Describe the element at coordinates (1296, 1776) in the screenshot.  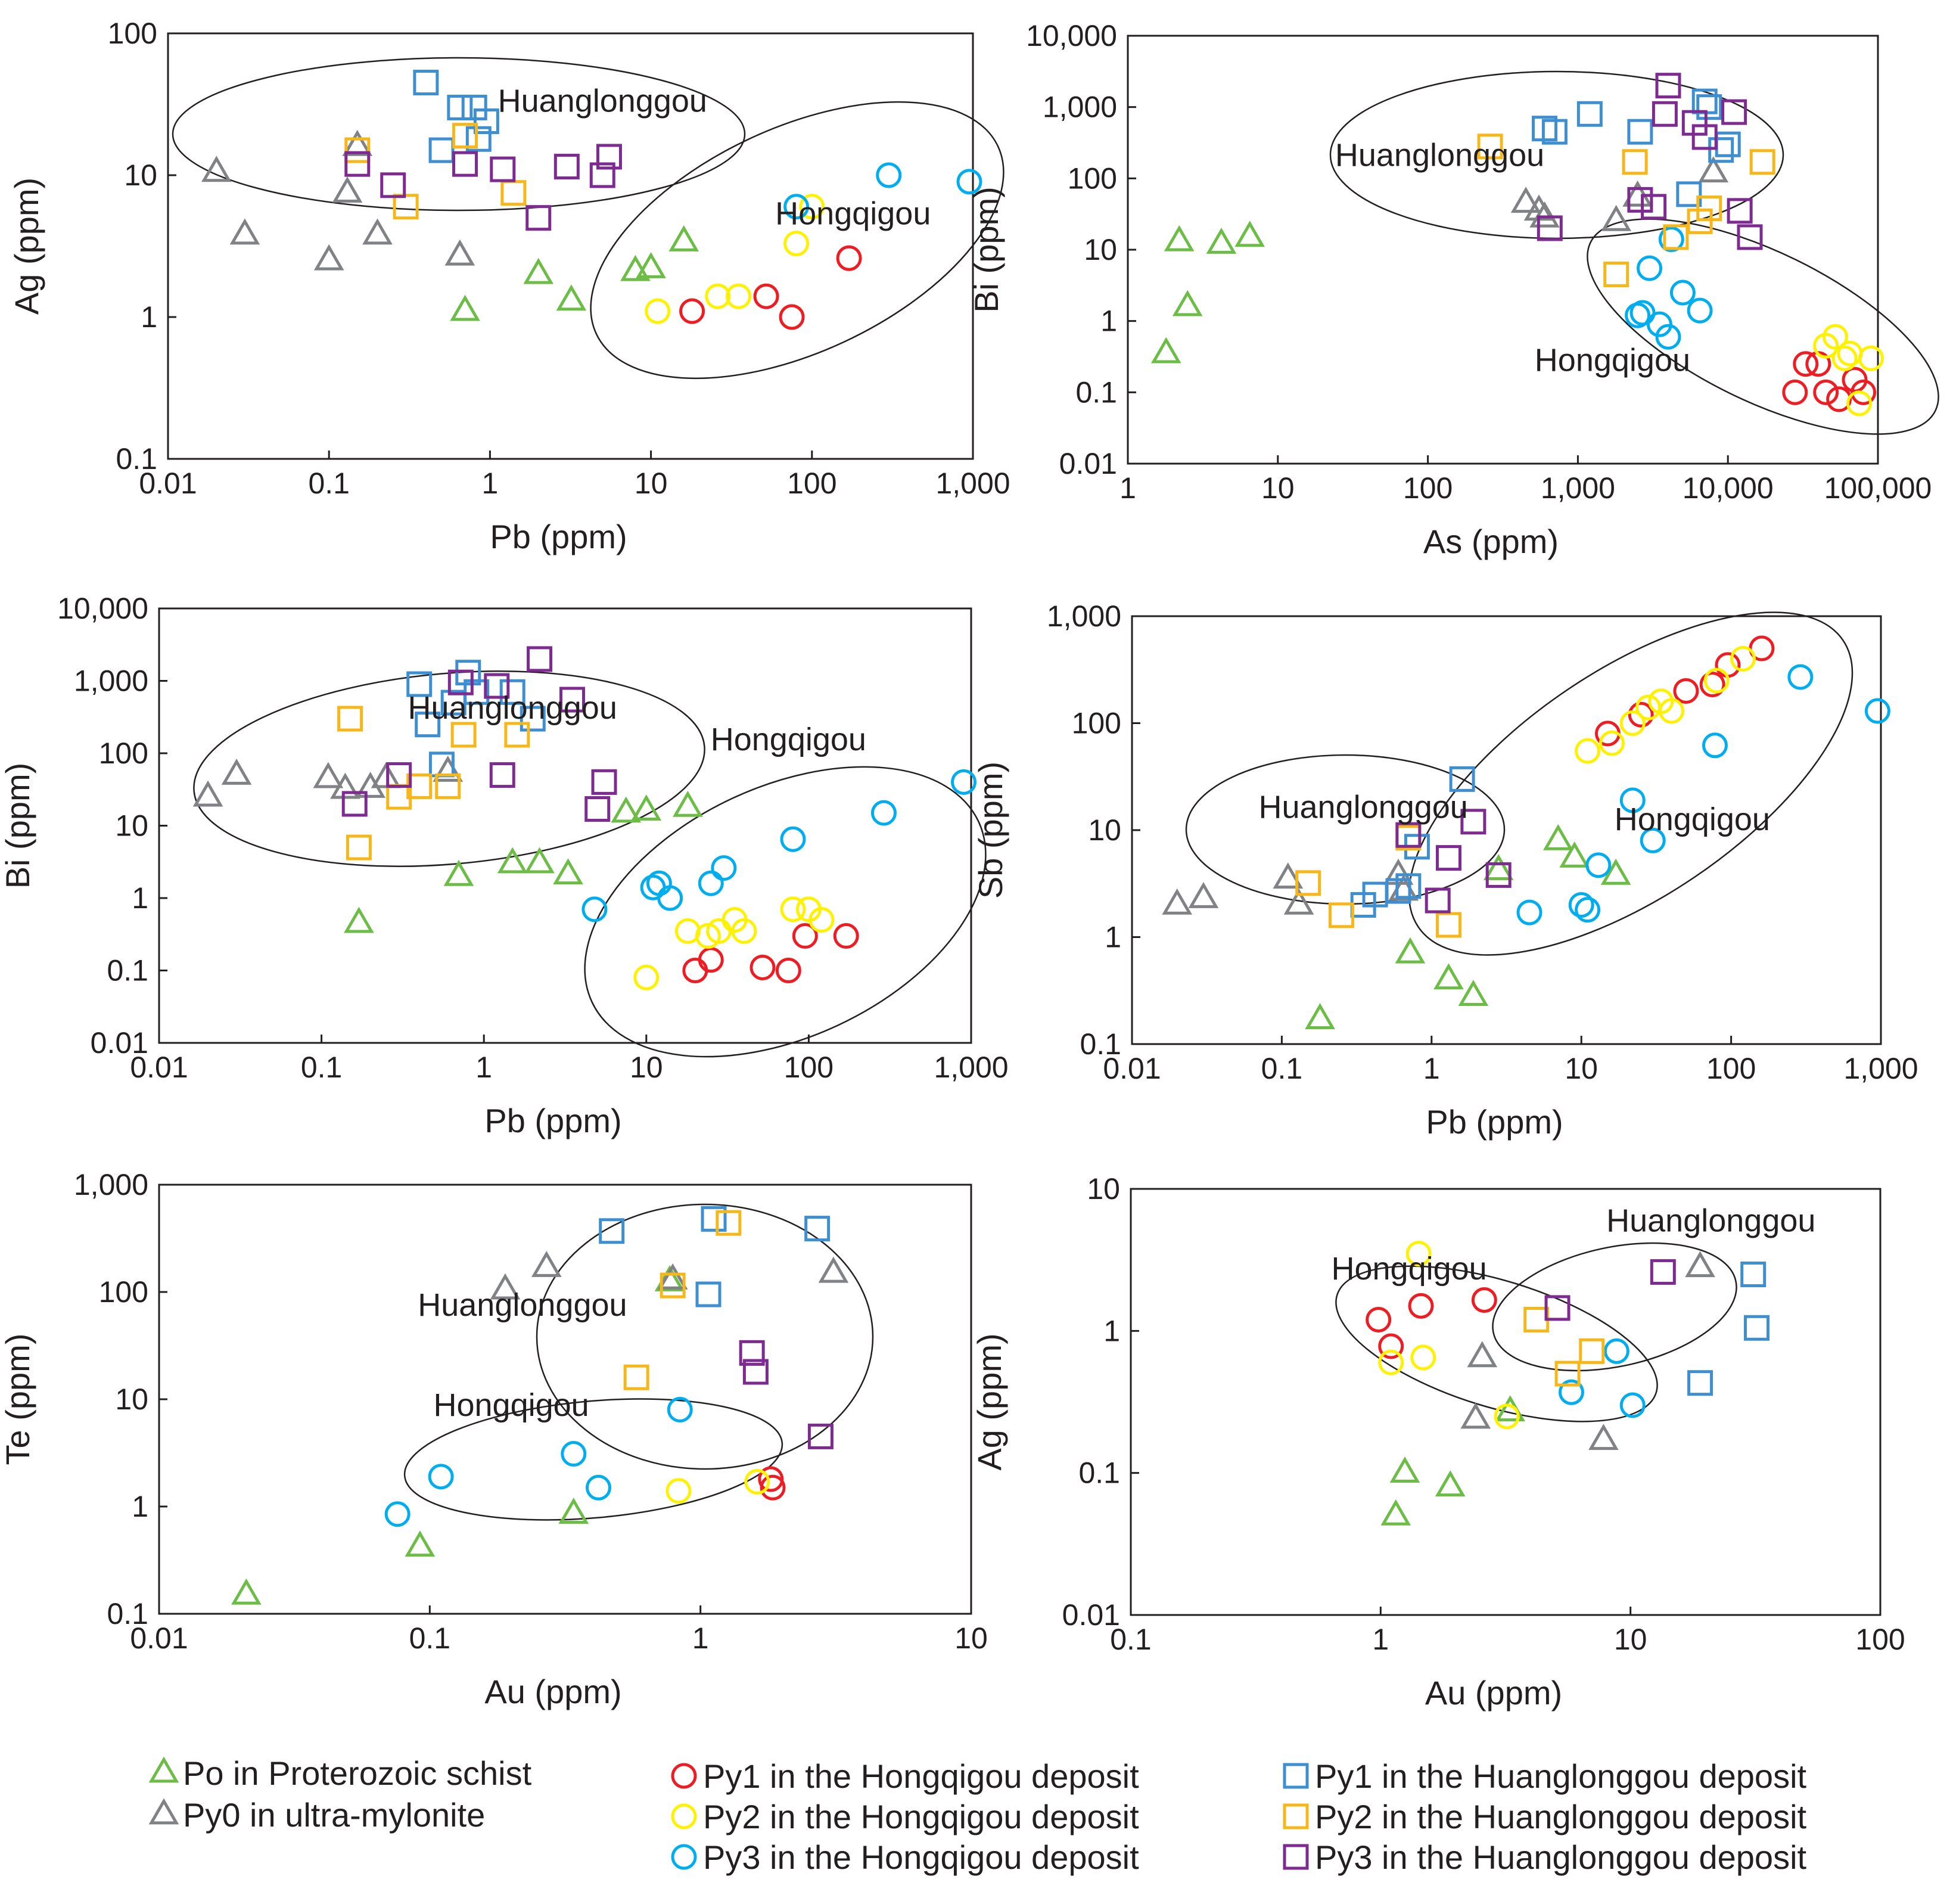
I see `legend-marker-hl-py1` at that location.